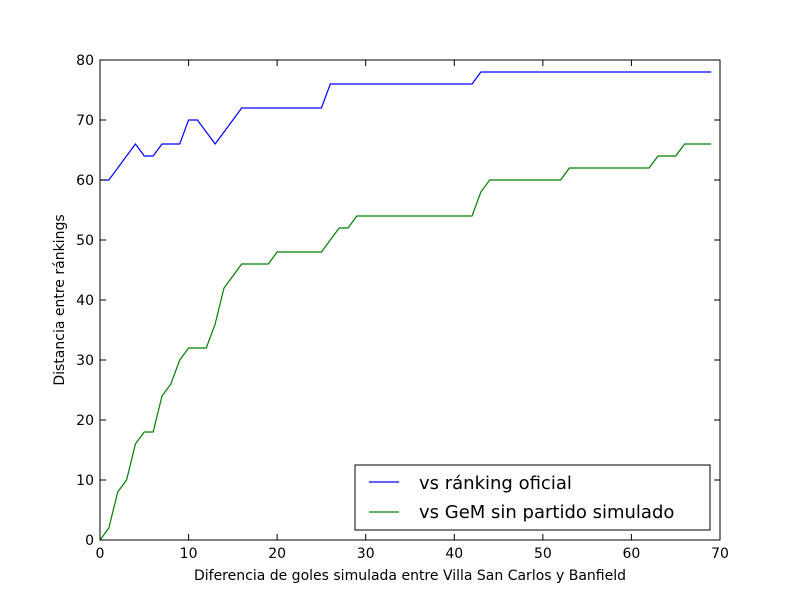 The image size is (800, 600). What do you see at coordinates (85, 241) in the screenshot?
I see `y-tick-label: 50` at bounding box center [85, 241].